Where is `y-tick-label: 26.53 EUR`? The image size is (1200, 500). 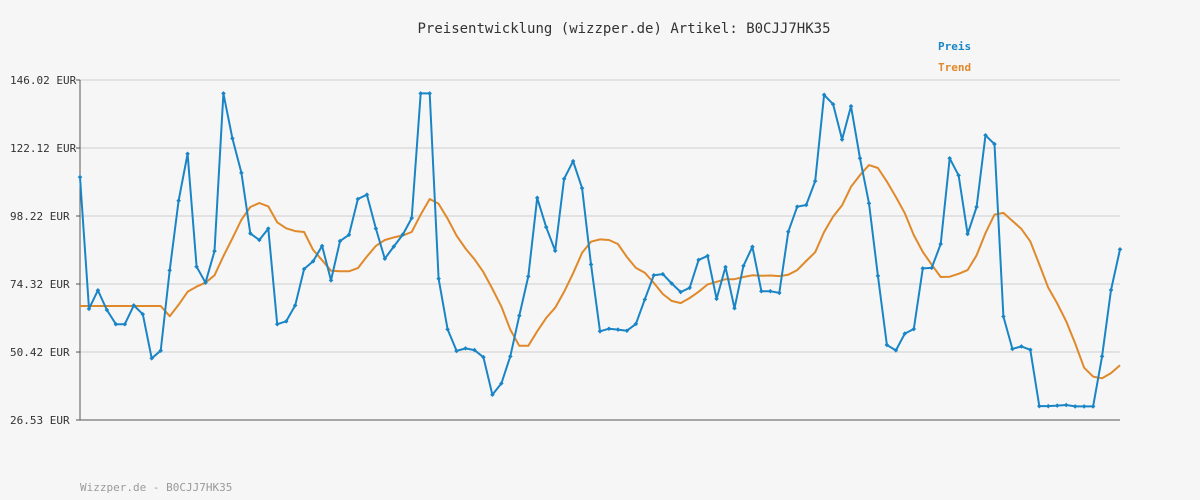 y-tick-label: 26.53 EUR is located at coordinates (40, 420).